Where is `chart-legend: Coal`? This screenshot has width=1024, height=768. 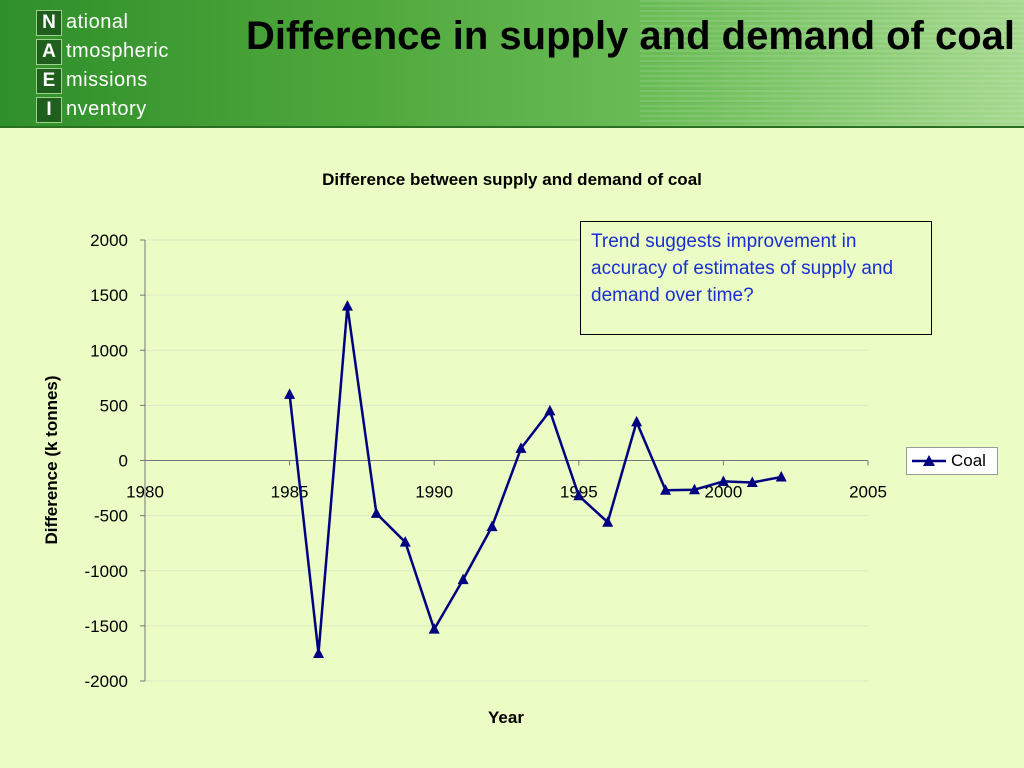 chart-legend: Coal is located at coordinates (952, 461).